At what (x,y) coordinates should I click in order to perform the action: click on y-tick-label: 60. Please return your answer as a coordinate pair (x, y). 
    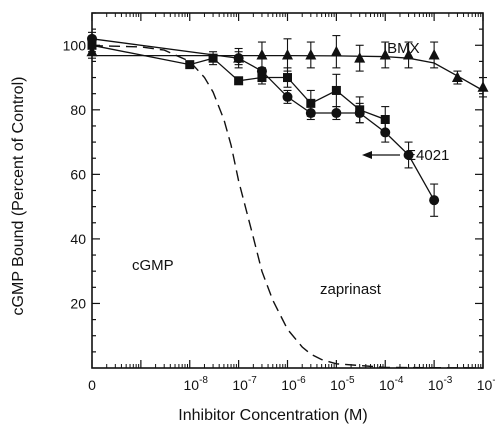
    Looking at the image, I should click on (78, 174).